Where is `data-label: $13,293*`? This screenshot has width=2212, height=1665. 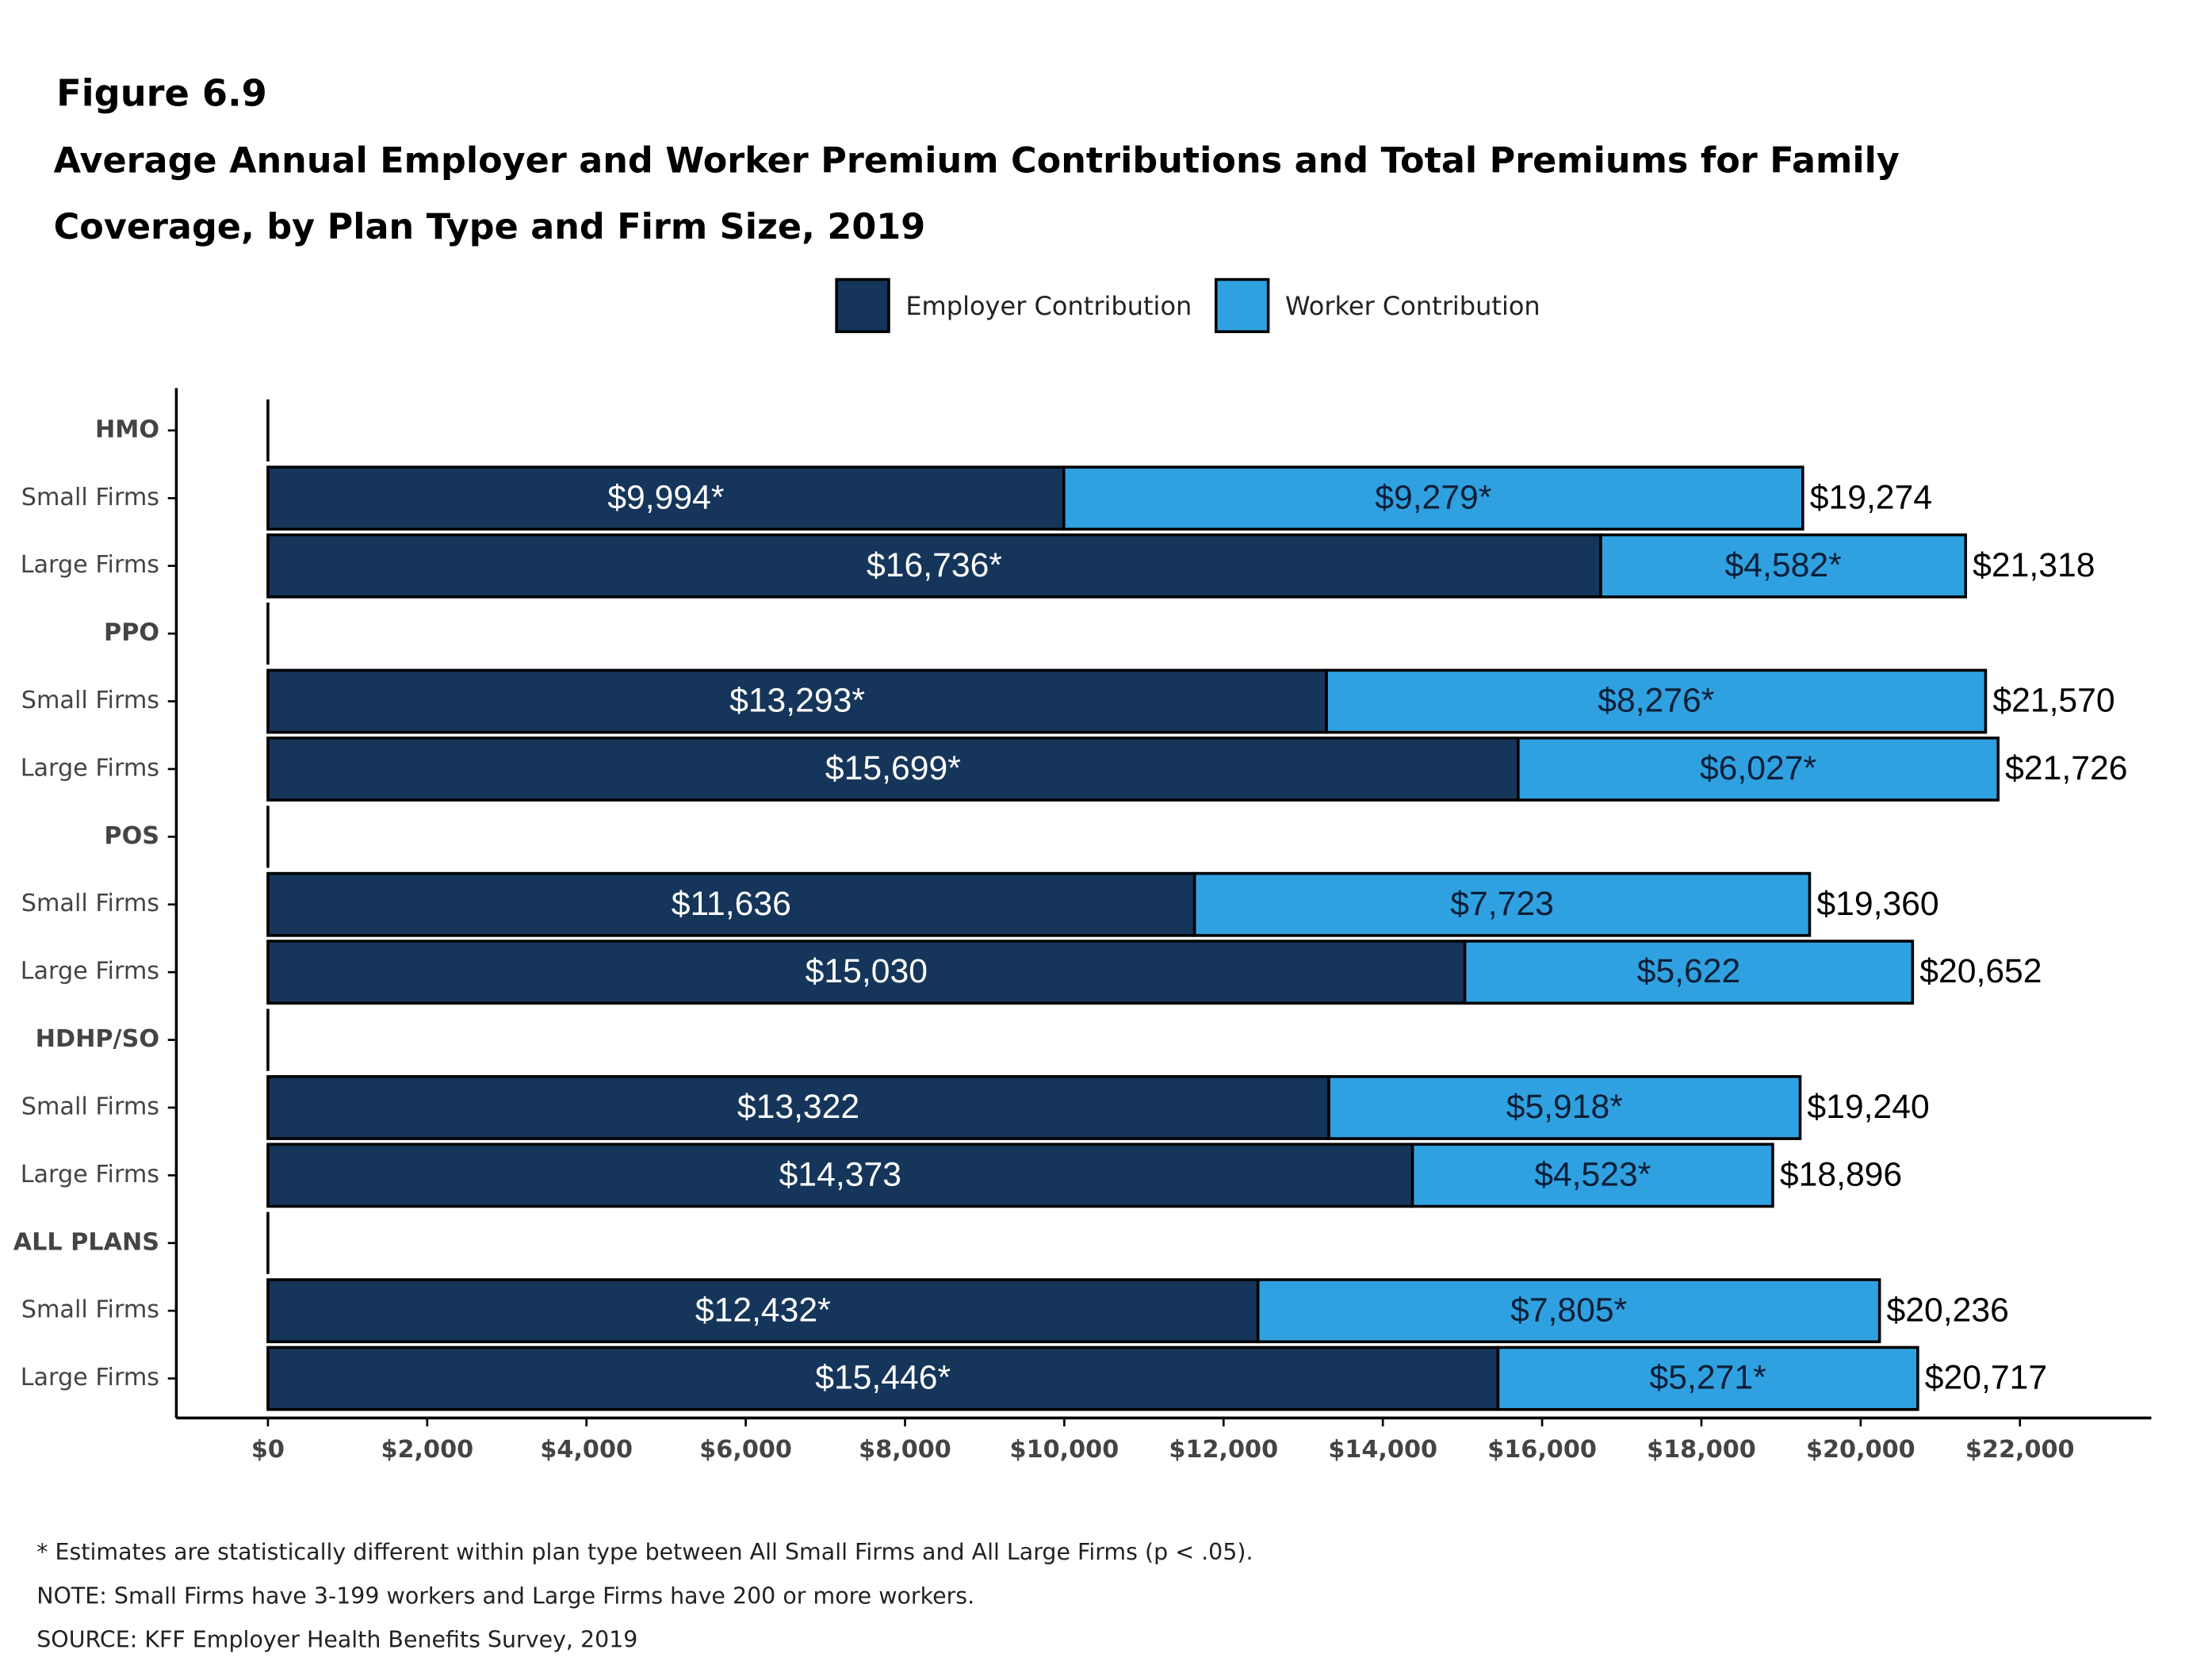 data-label: $13,293* is located at coordinates (797, 701).